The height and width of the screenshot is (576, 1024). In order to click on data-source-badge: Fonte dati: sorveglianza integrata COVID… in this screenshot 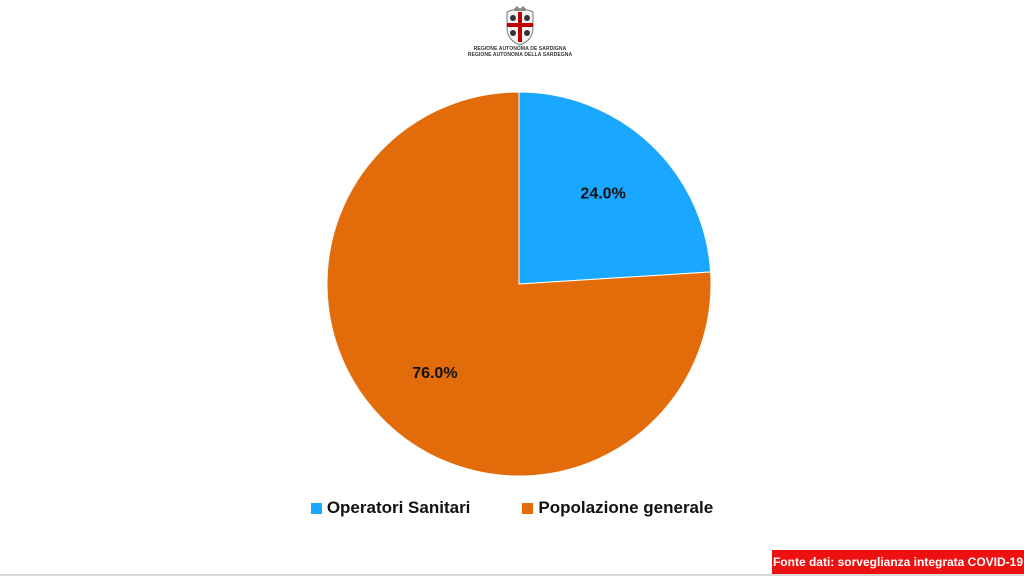, I will do `click(898, 562)`.